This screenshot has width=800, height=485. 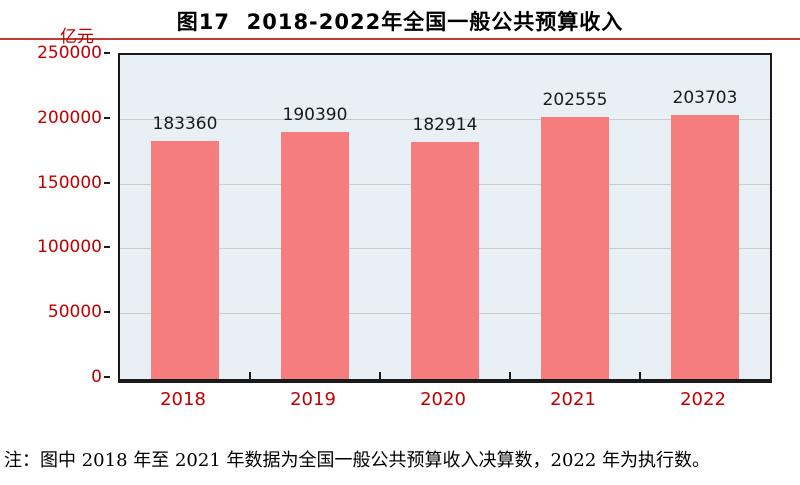 What do you see at coordinates (183, 399) in the screenshot?
I see `x-tick-label: 2018` at bounding box center [183, 399].